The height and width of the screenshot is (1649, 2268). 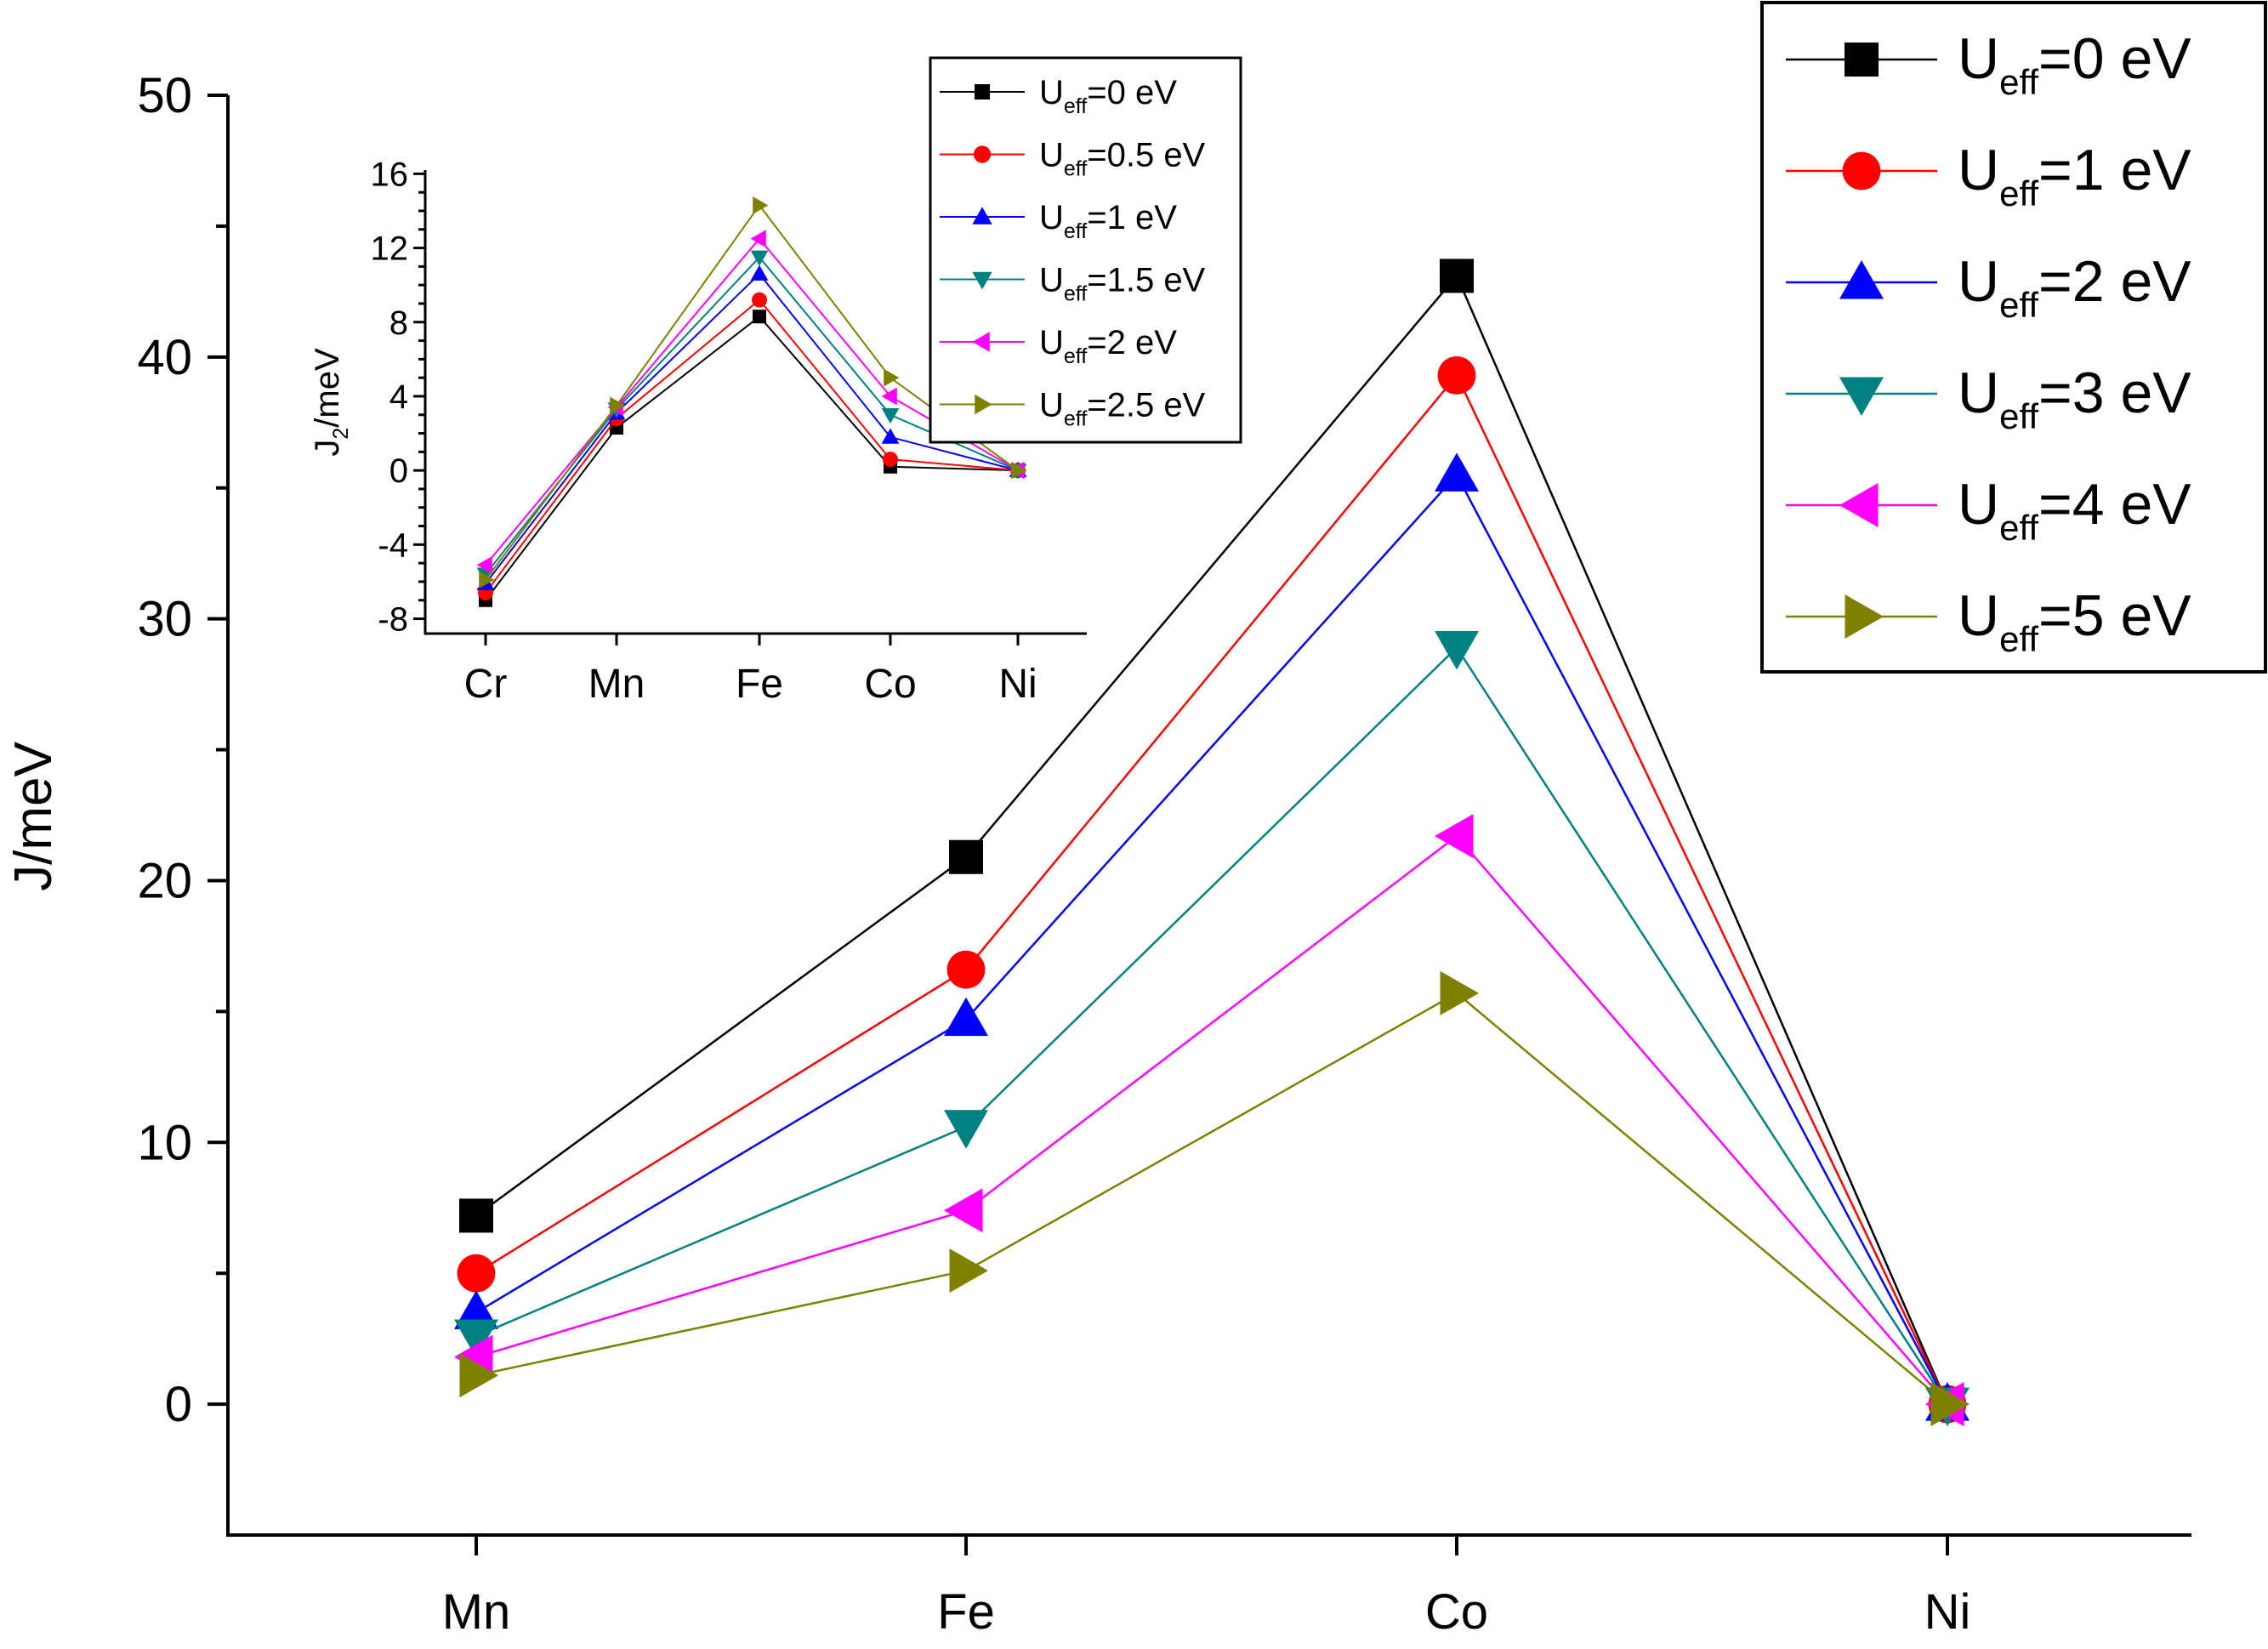 What do you see at coordinates (890, 684) in the screenshot?
I see `inset-x-tick-label: Co` at bounding box center [890, 684].